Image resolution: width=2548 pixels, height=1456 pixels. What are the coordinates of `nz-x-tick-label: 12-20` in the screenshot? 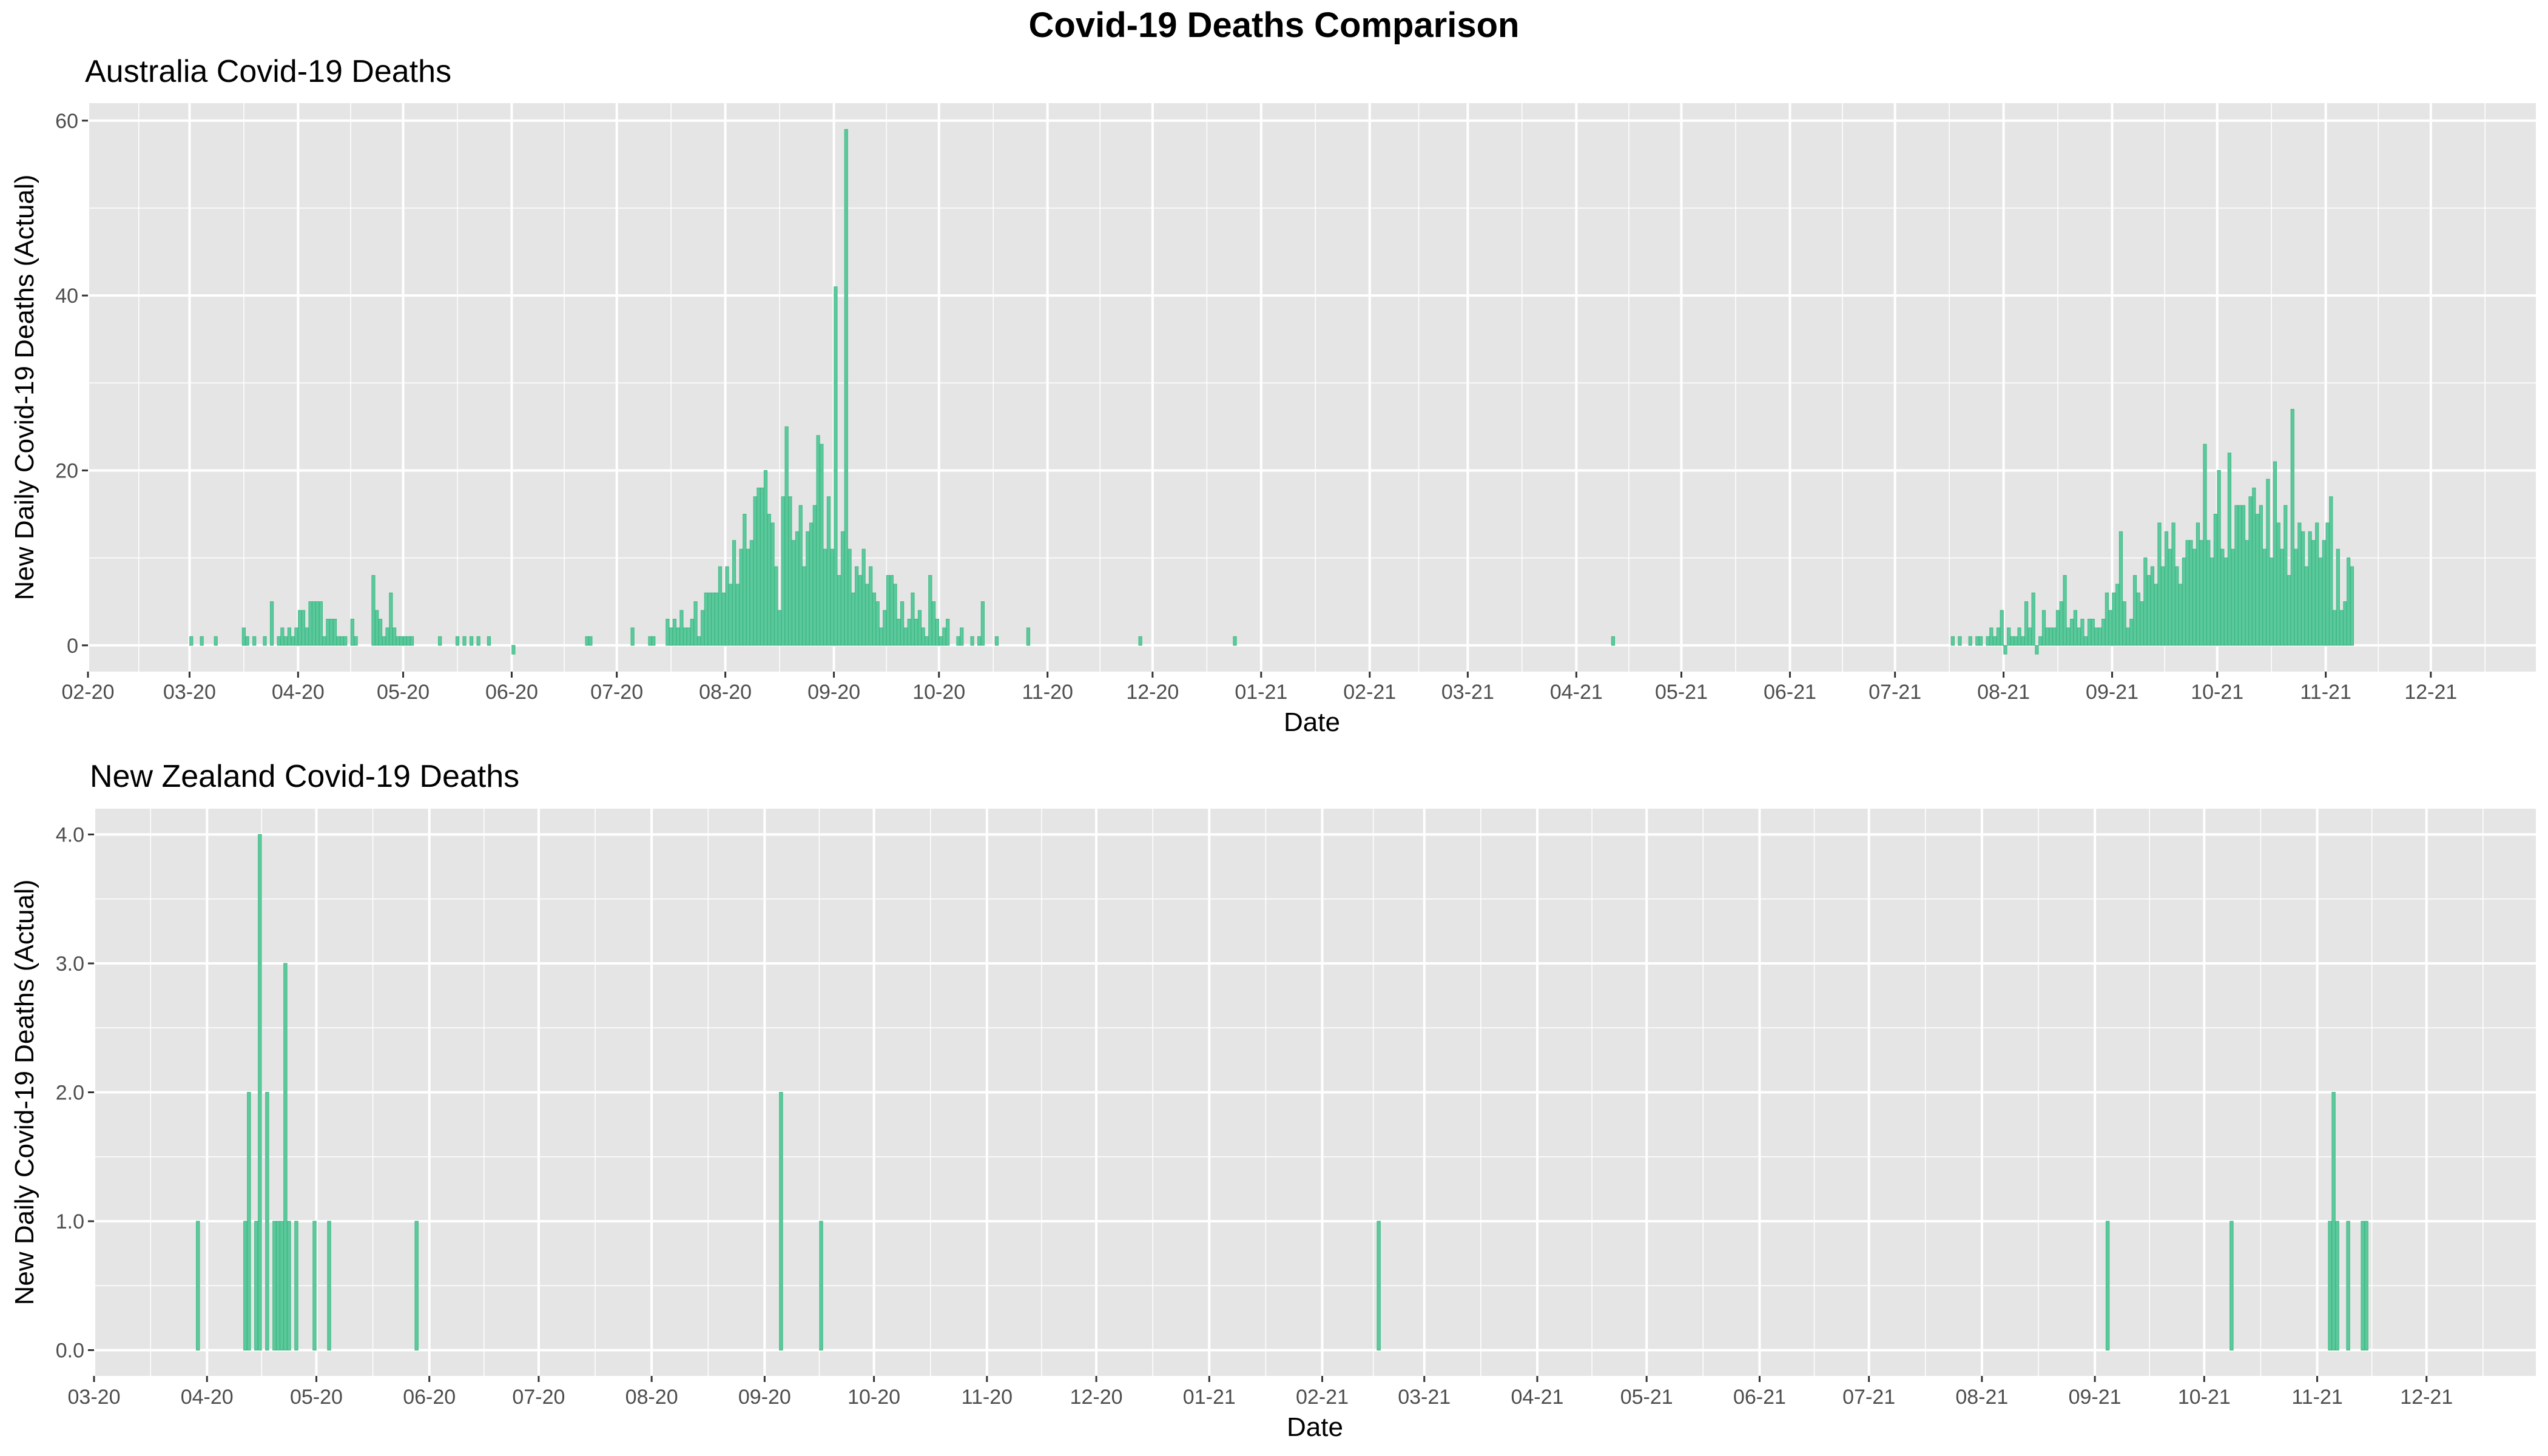 It's located at (1096, 1397).